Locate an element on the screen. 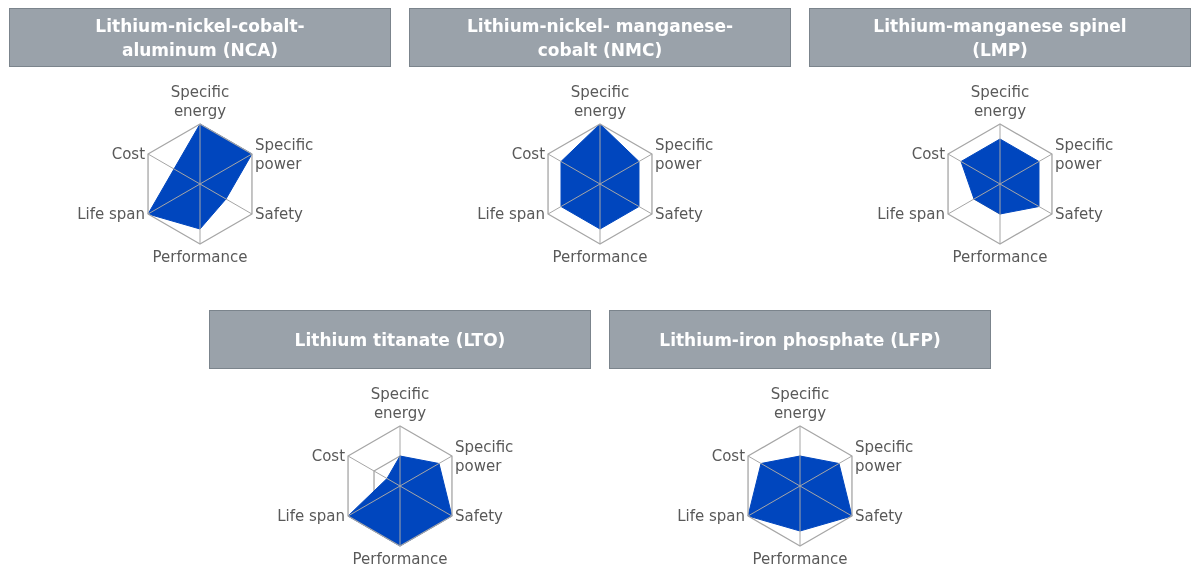 The height and width of the screenshot is (572, 1200). title-banner: Lithium titanate (LTO) is located at coordinates (400, 339).